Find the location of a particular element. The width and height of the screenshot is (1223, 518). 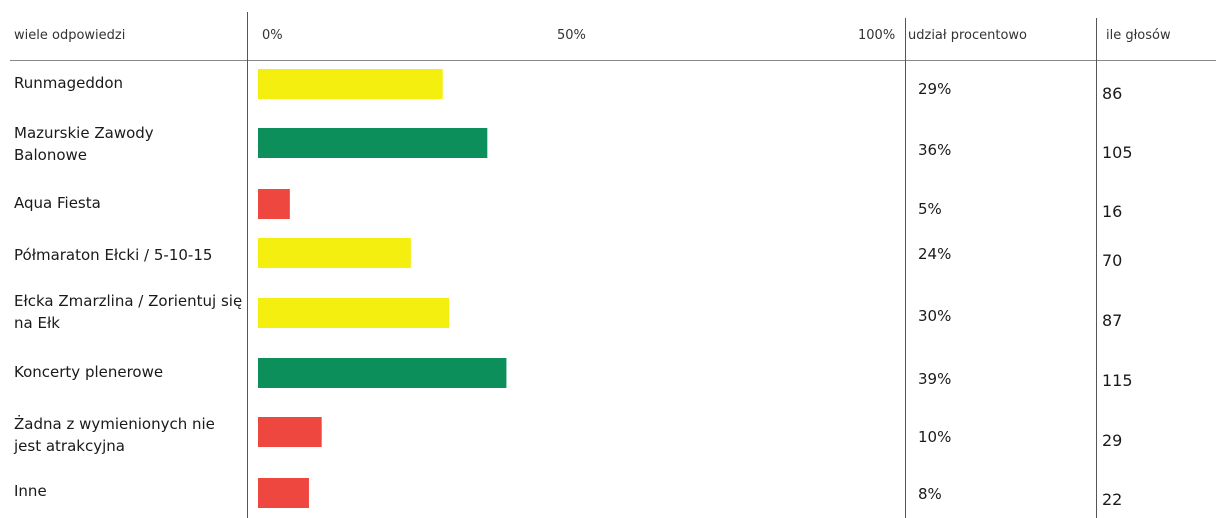

header-divider is located at coordinates (613, 60).